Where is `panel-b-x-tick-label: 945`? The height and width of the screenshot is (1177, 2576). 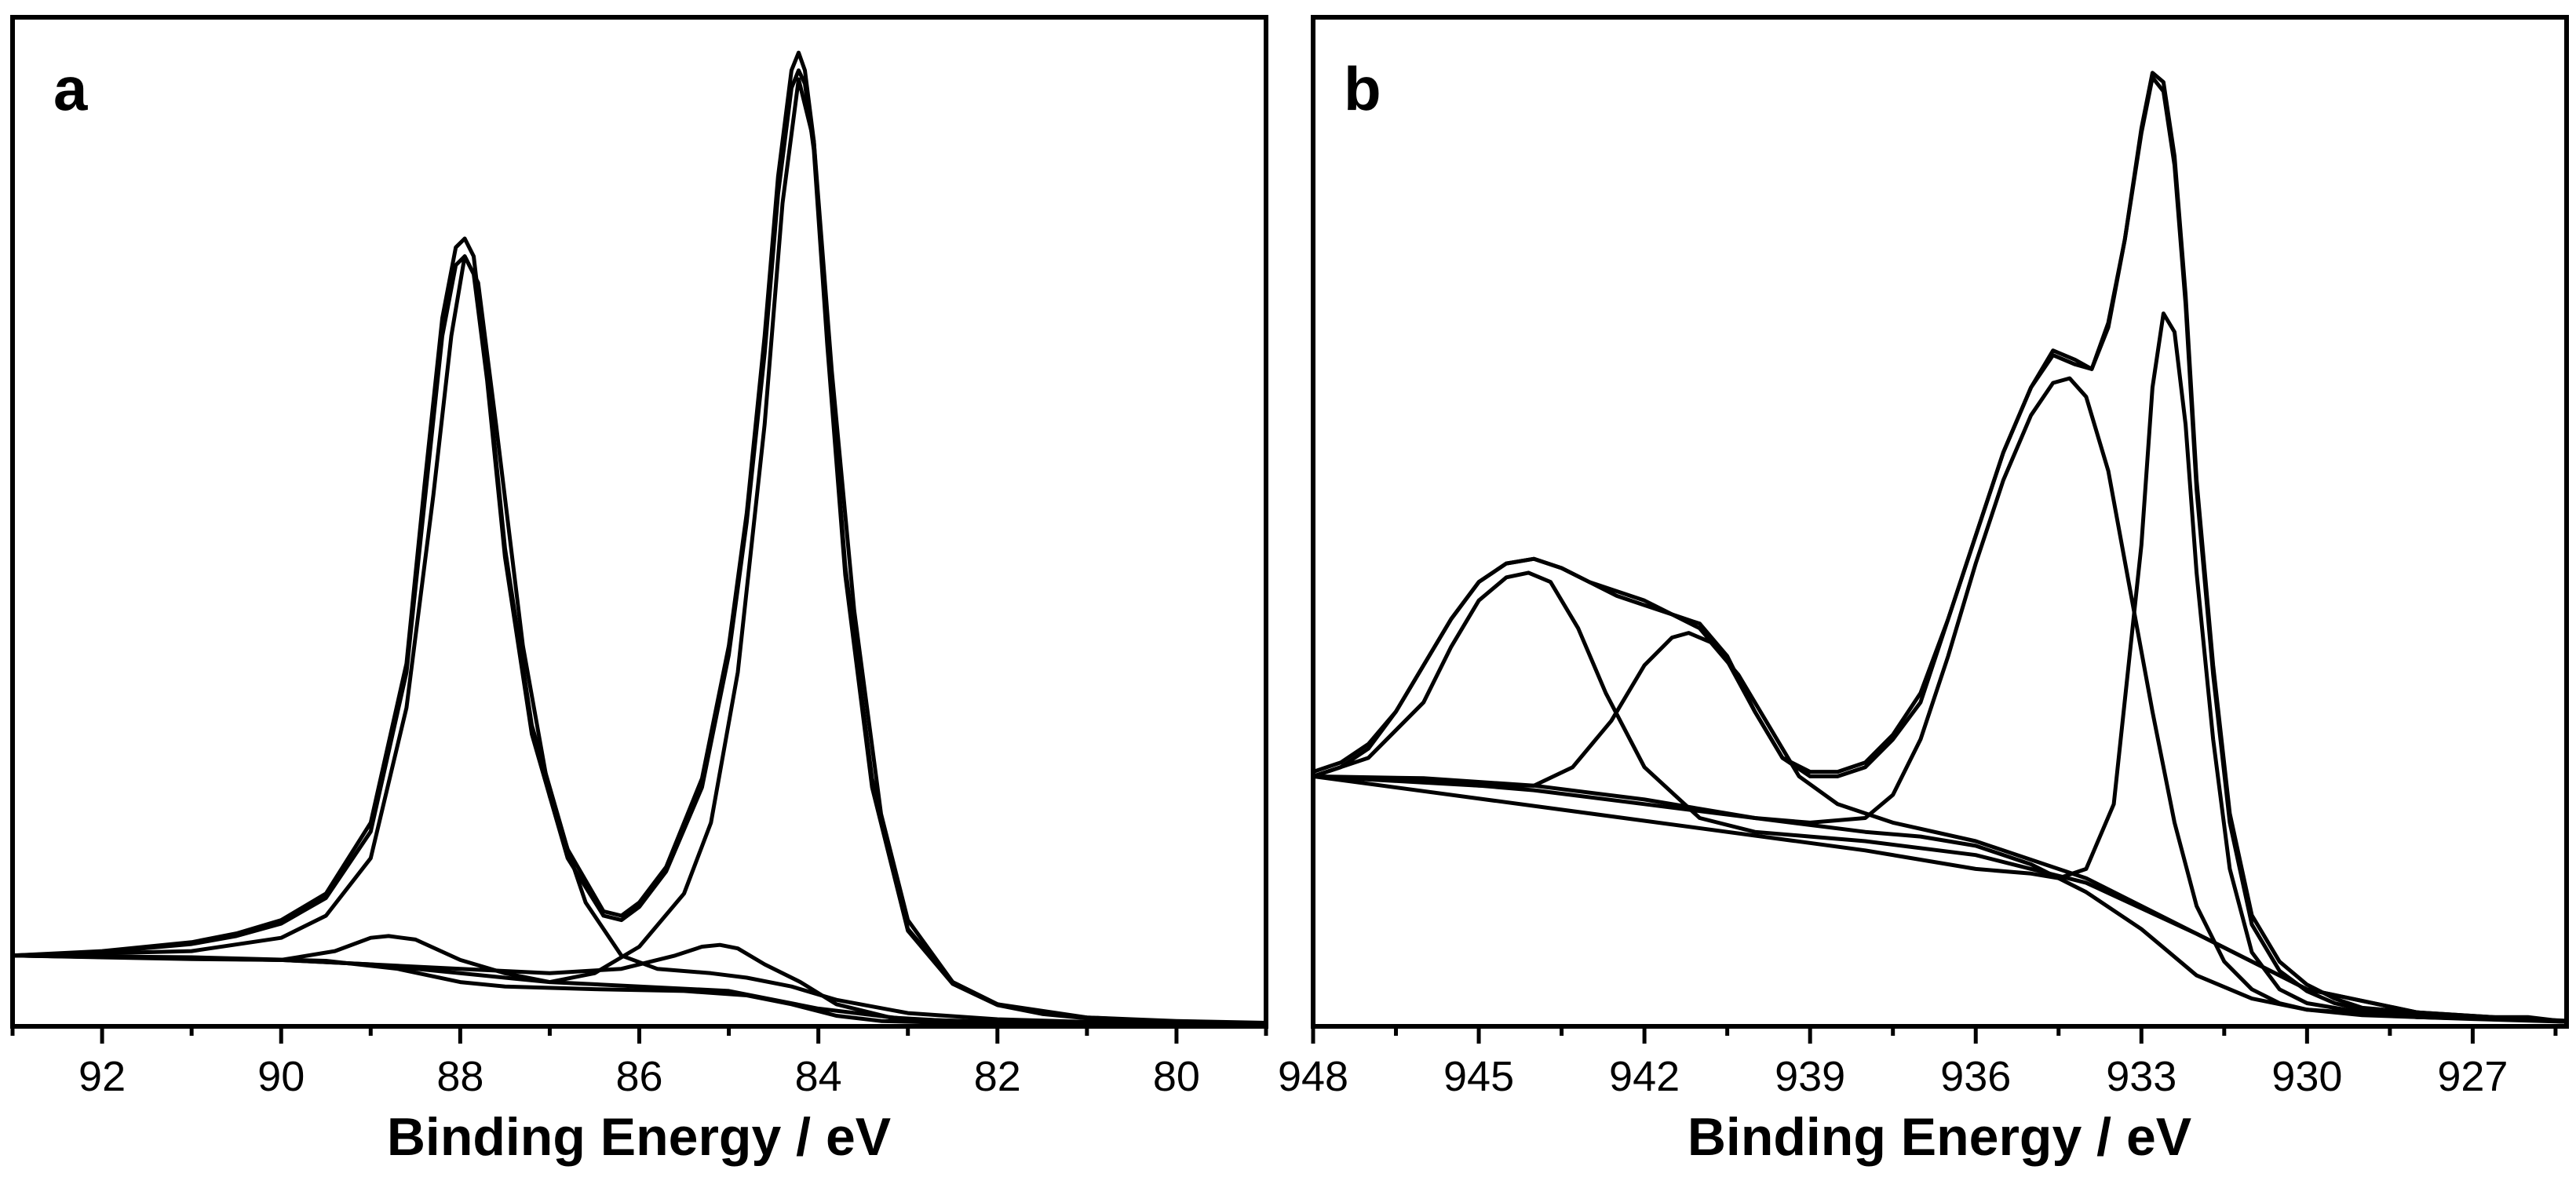
panel-b-x-tick-label: 945 is located at coordinates (1478, 1076).